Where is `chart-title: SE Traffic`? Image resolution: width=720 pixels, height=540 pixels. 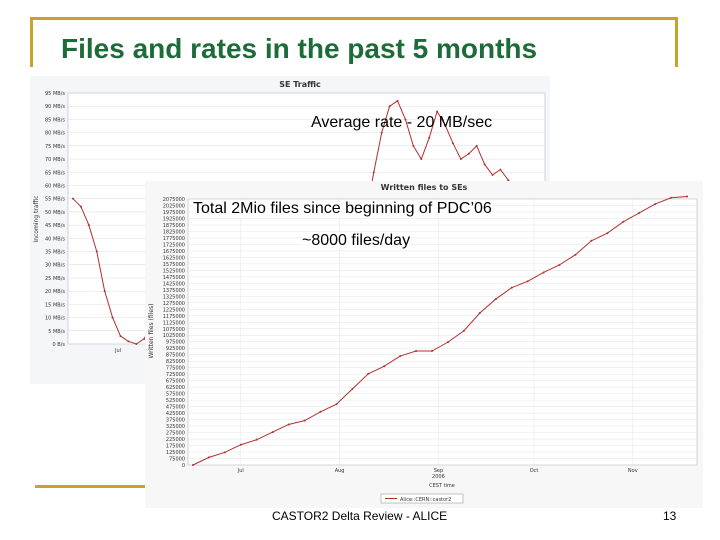
chart-title: SE Traffic is located at coordinates (300, 84).